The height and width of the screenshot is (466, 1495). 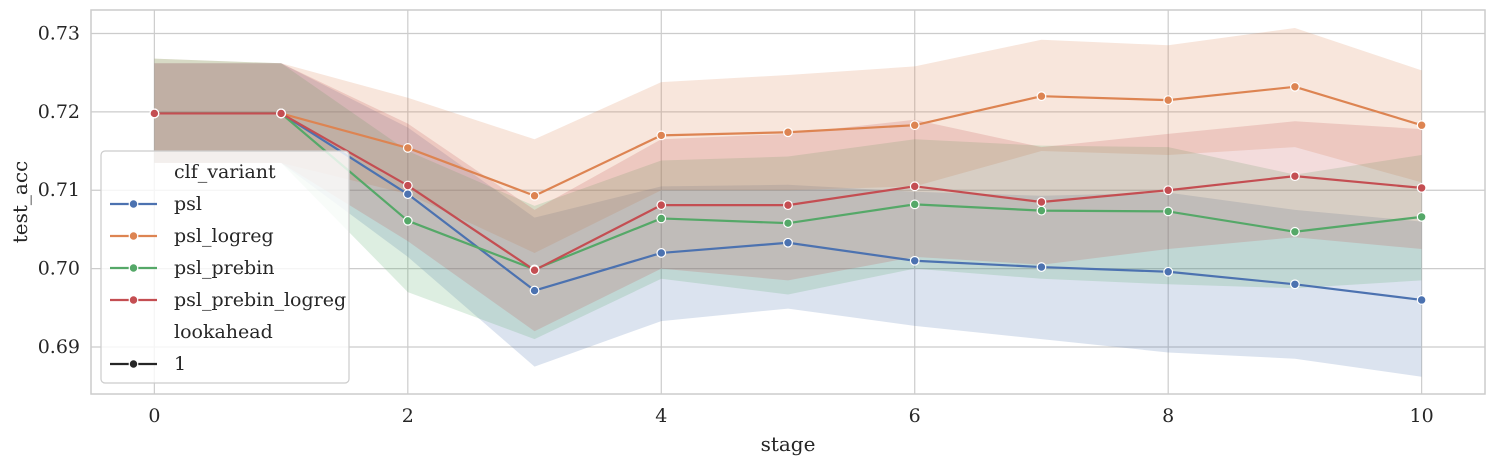 What do you see at coordinates (59, 347) in the screenshot?
I see `y-tick-label: 0.69` at bounding box center [59, 347].